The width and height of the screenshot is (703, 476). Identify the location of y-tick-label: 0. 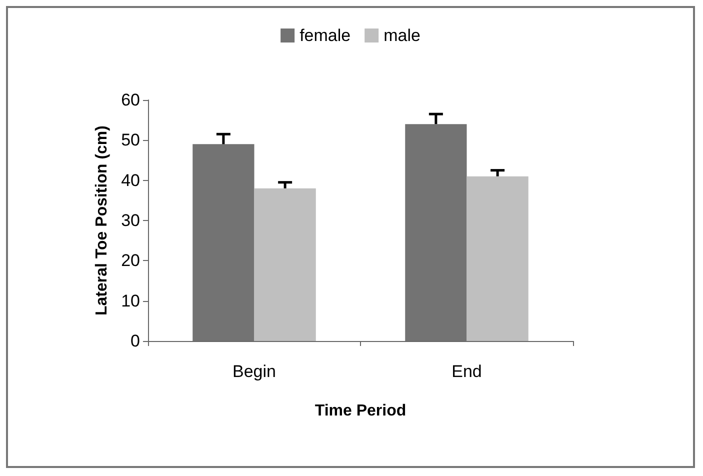
(135, 341).